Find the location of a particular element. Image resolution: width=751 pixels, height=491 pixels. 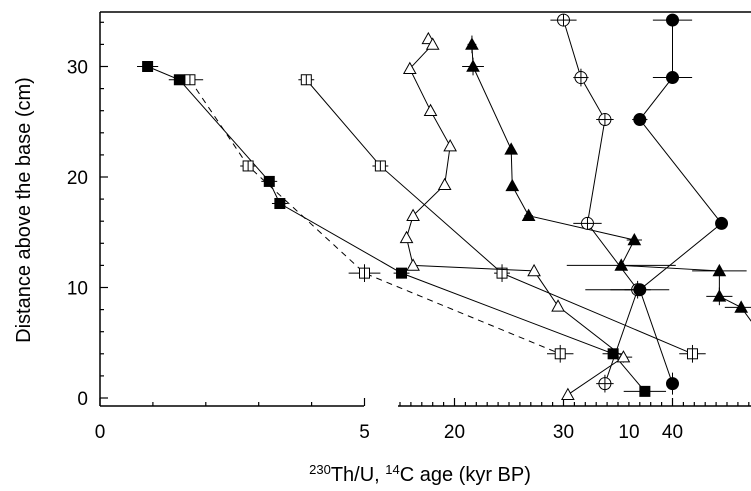

y-tick-label: 0 is located at coordinates (82, 399).